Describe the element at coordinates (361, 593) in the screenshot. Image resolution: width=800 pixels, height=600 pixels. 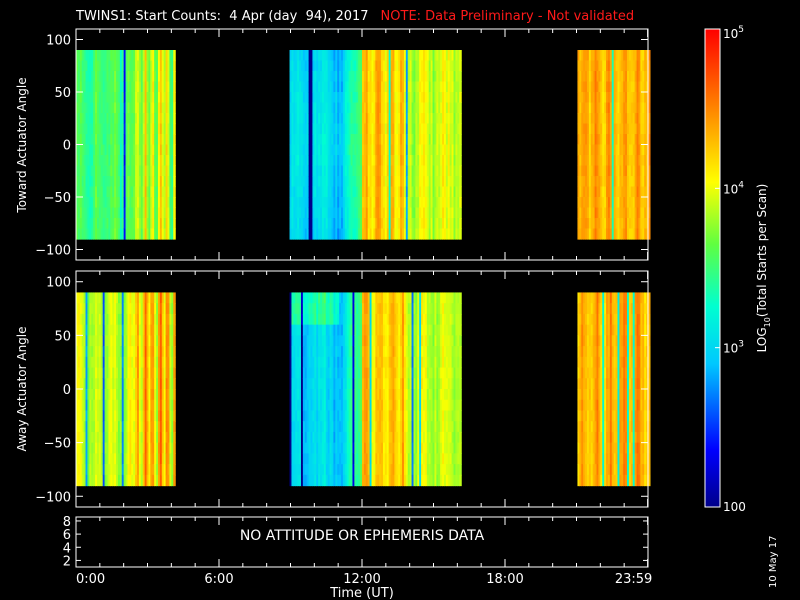
I see `time-axis-label: Time (UT)` at that location.